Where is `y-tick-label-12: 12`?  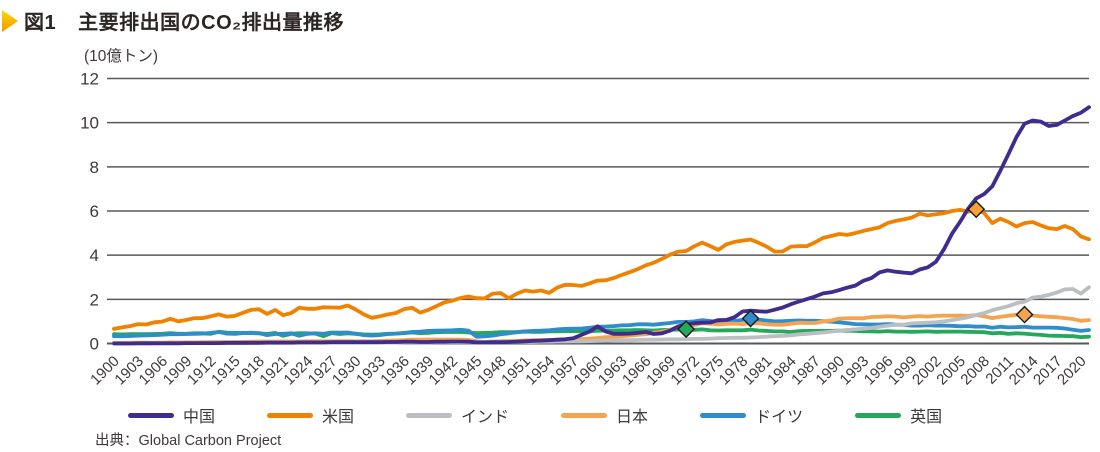 y-tick-label-12: 12 is located at coordinates (89, 79).